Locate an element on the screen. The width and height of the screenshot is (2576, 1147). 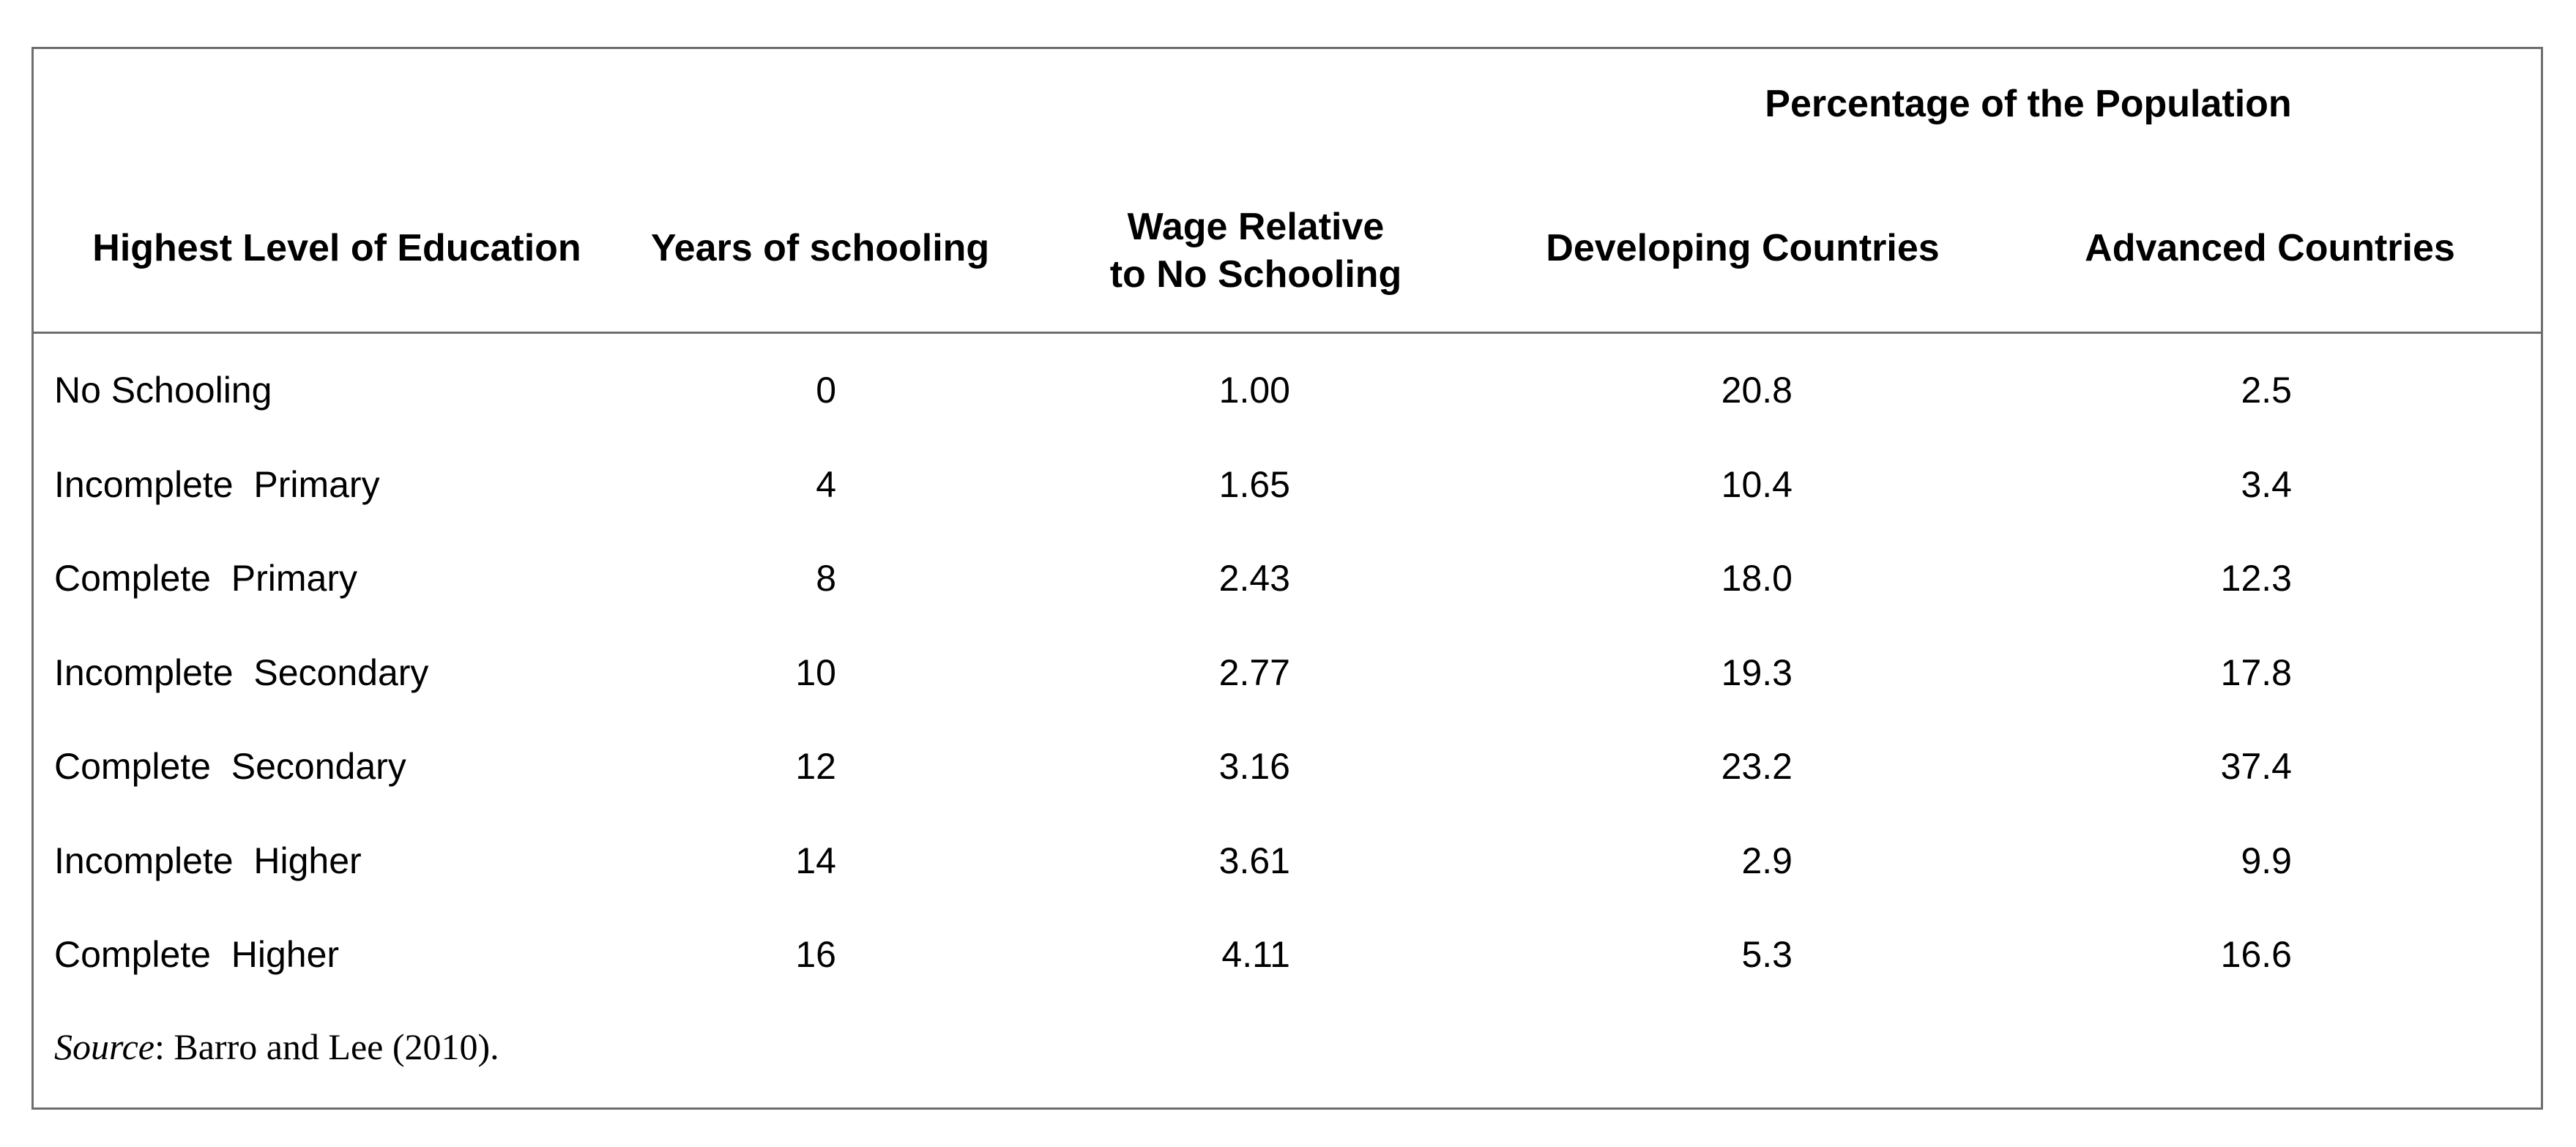
wage-cell: 1.00 is located at coordinates (1254, 390).